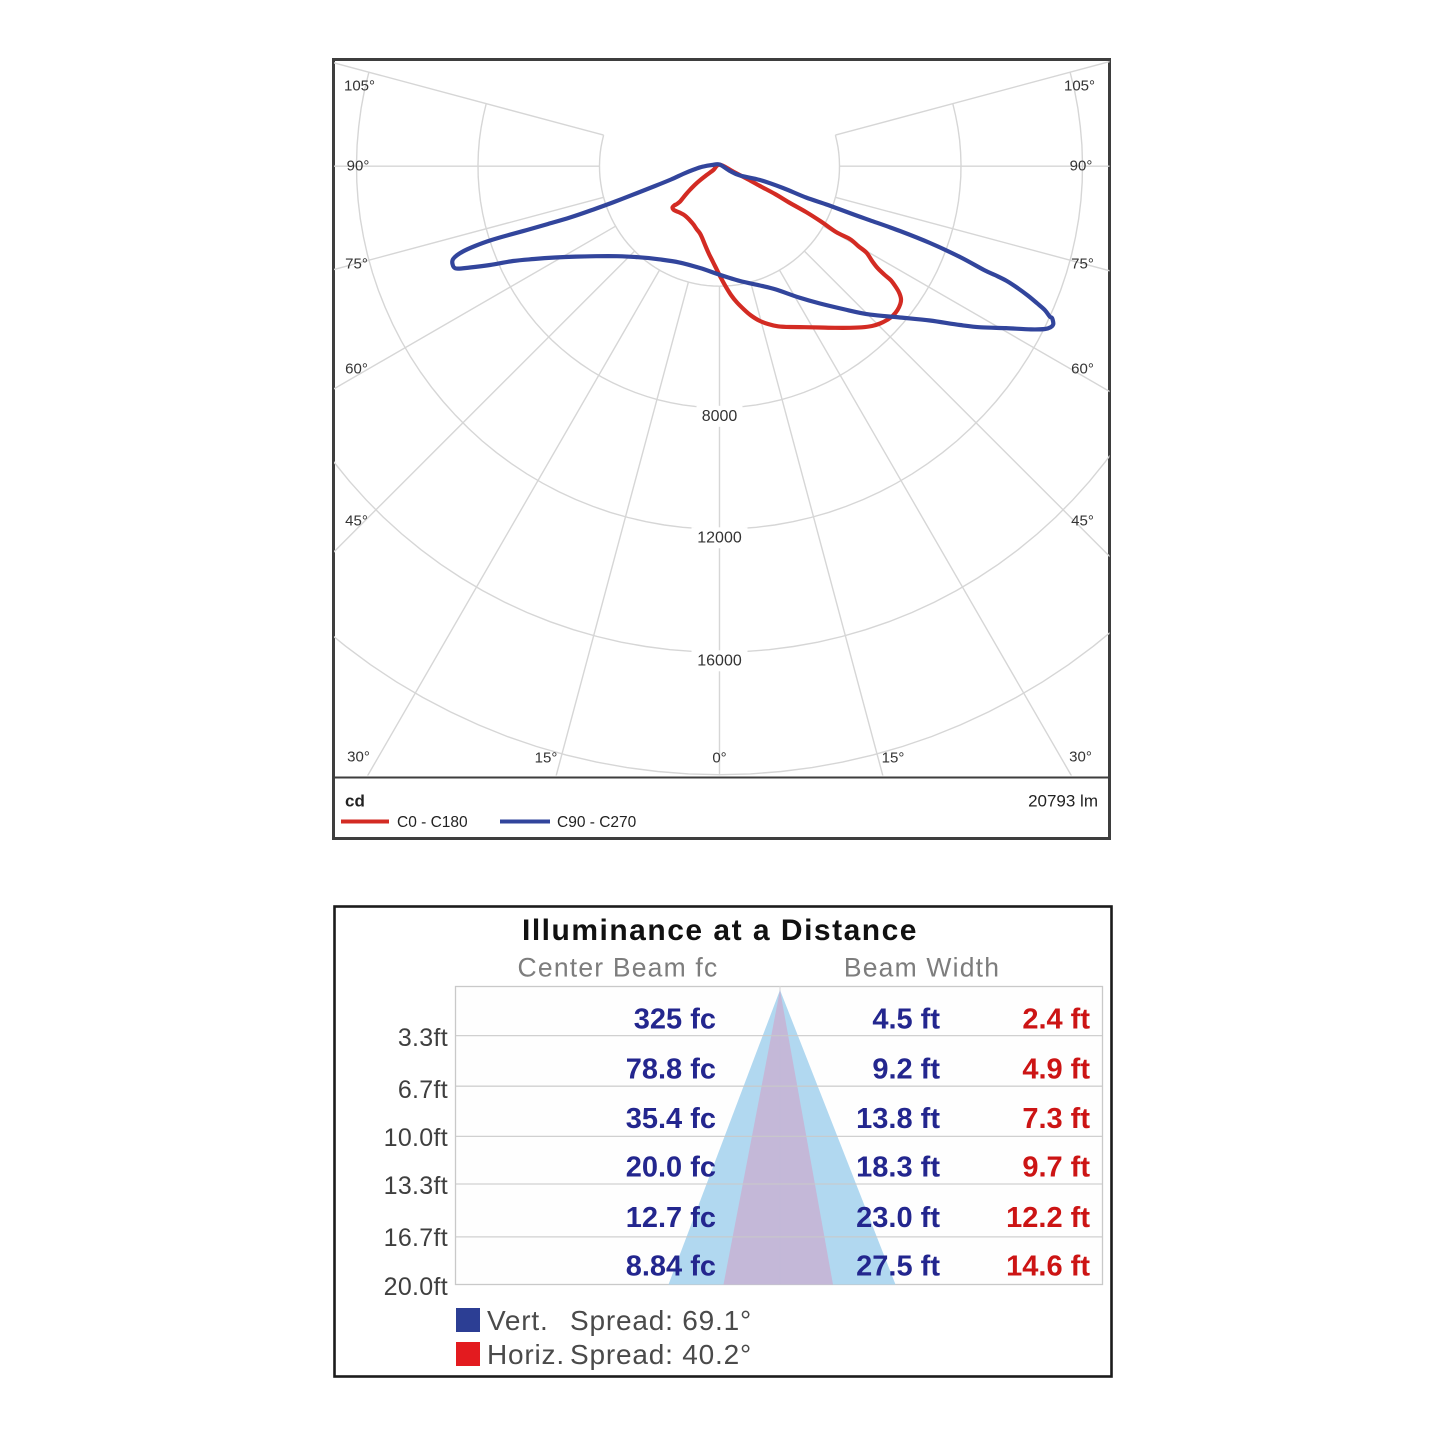  What do you see at coordinates (526, 1354) in the screenshot?
I see `svg-text: Horiz.` at bounding box center [526, 1354].